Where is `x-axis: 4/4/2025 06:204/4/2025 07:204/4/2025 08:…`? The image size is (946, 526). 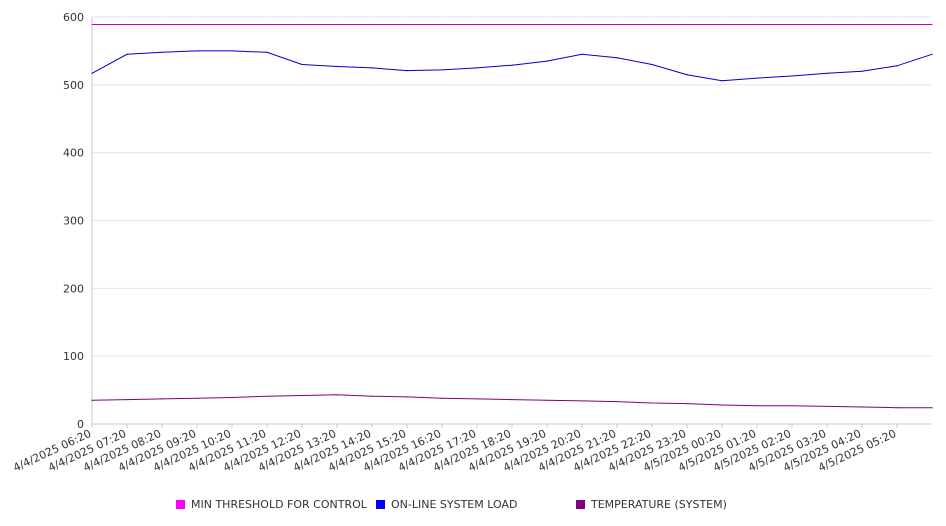
x-axis: 4/4/2025 06:204/4/2025 07:204/4/2025 08:… is located at coordinates (471, 448).